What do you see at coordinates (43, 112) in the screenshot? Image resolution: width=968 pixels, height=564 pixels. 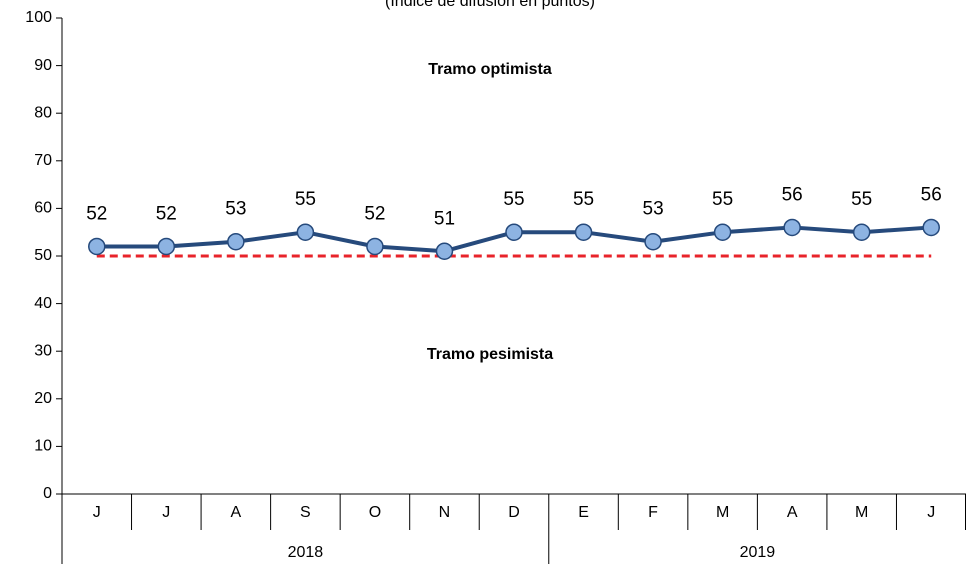 I see `y-tick-label: 80` at bounding box center [43, 112].